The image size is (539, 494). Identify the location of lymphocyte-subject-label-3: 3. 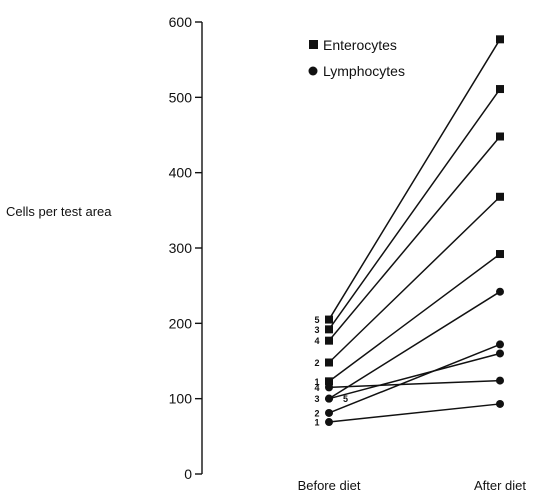
(316, 399).